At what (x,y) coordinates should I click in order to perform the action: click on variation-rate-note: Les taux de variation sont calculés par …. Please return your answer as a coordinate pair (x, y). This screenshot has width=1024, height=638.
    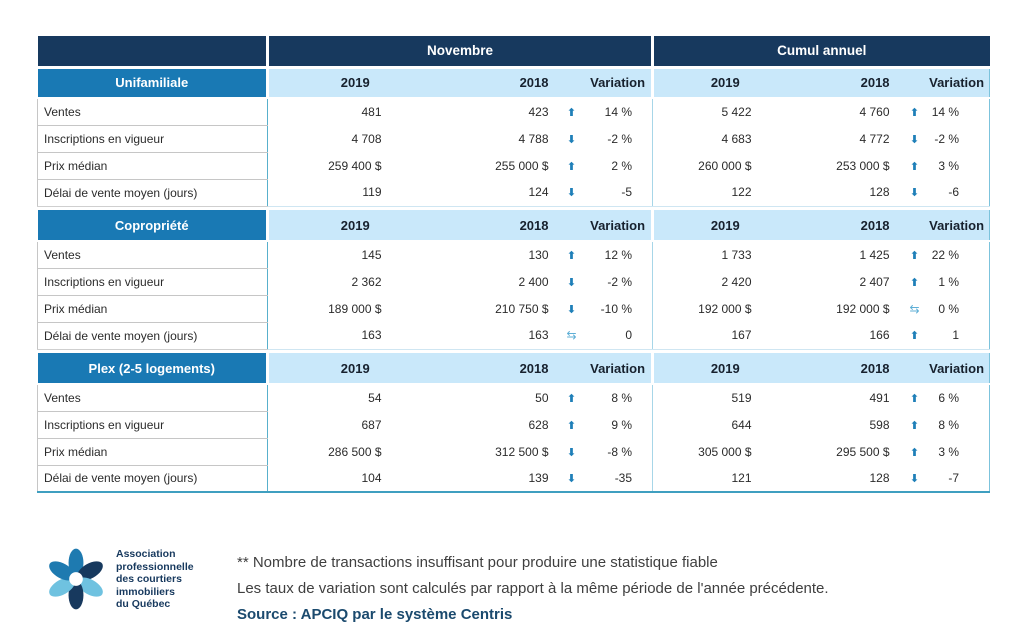
    Looking at the image, I should click on (533, 588).